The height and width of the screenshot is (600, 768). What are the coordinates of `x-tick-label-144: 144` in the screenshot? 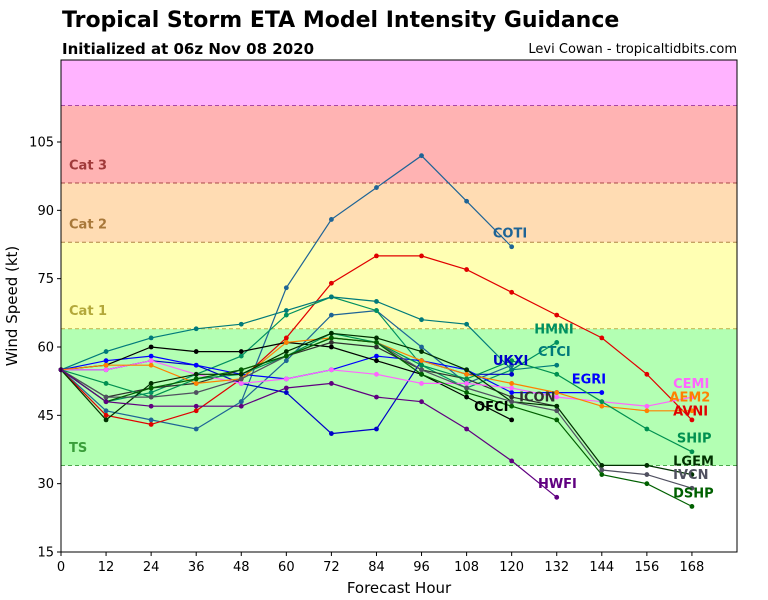 It's located at (601, 567).